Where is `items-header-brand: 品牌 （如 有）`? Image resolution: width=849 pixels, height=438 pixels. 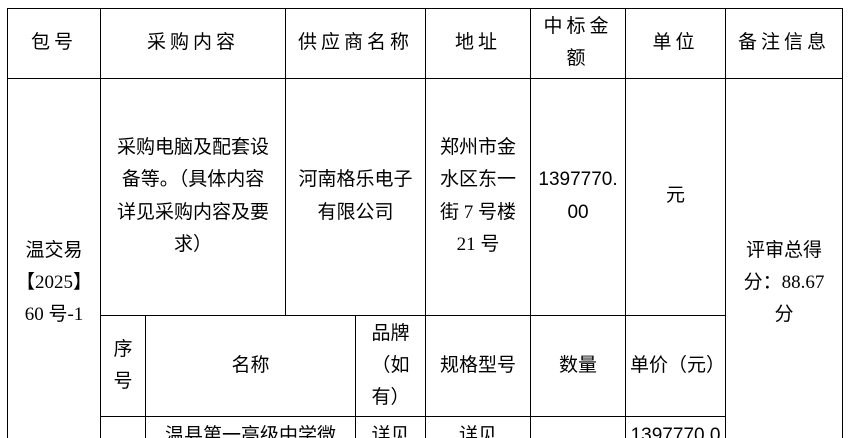 items-header-brand: 品牌 （如 有） is located at coordinates (391, 366).